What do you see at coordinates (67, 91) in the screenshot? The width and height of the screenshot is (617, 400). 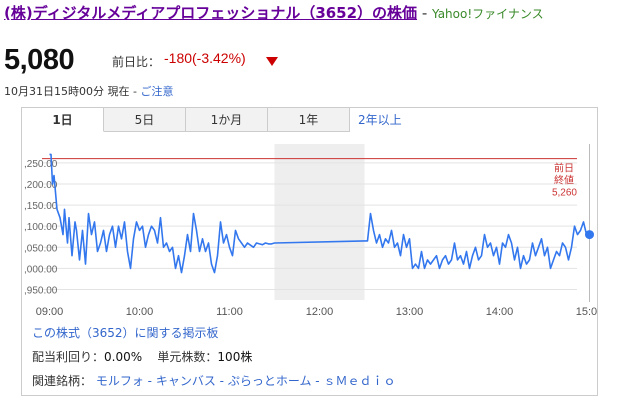 I see `timestamp: 10月31日15時00分 現在` at bounding box center [67, 91].